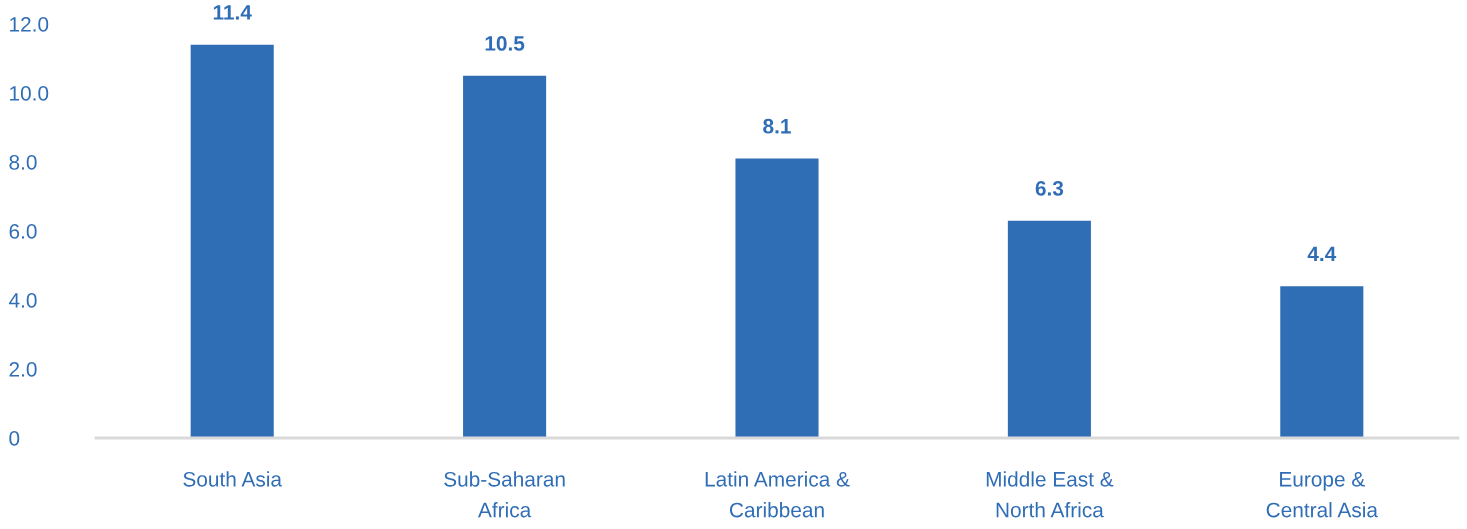 Image resolution: width=1467 pixels, height=529 pixels. Describe the element at coordinates (29, 93) in the screenshot. I see `y-tick-label: 10.0` at that location.